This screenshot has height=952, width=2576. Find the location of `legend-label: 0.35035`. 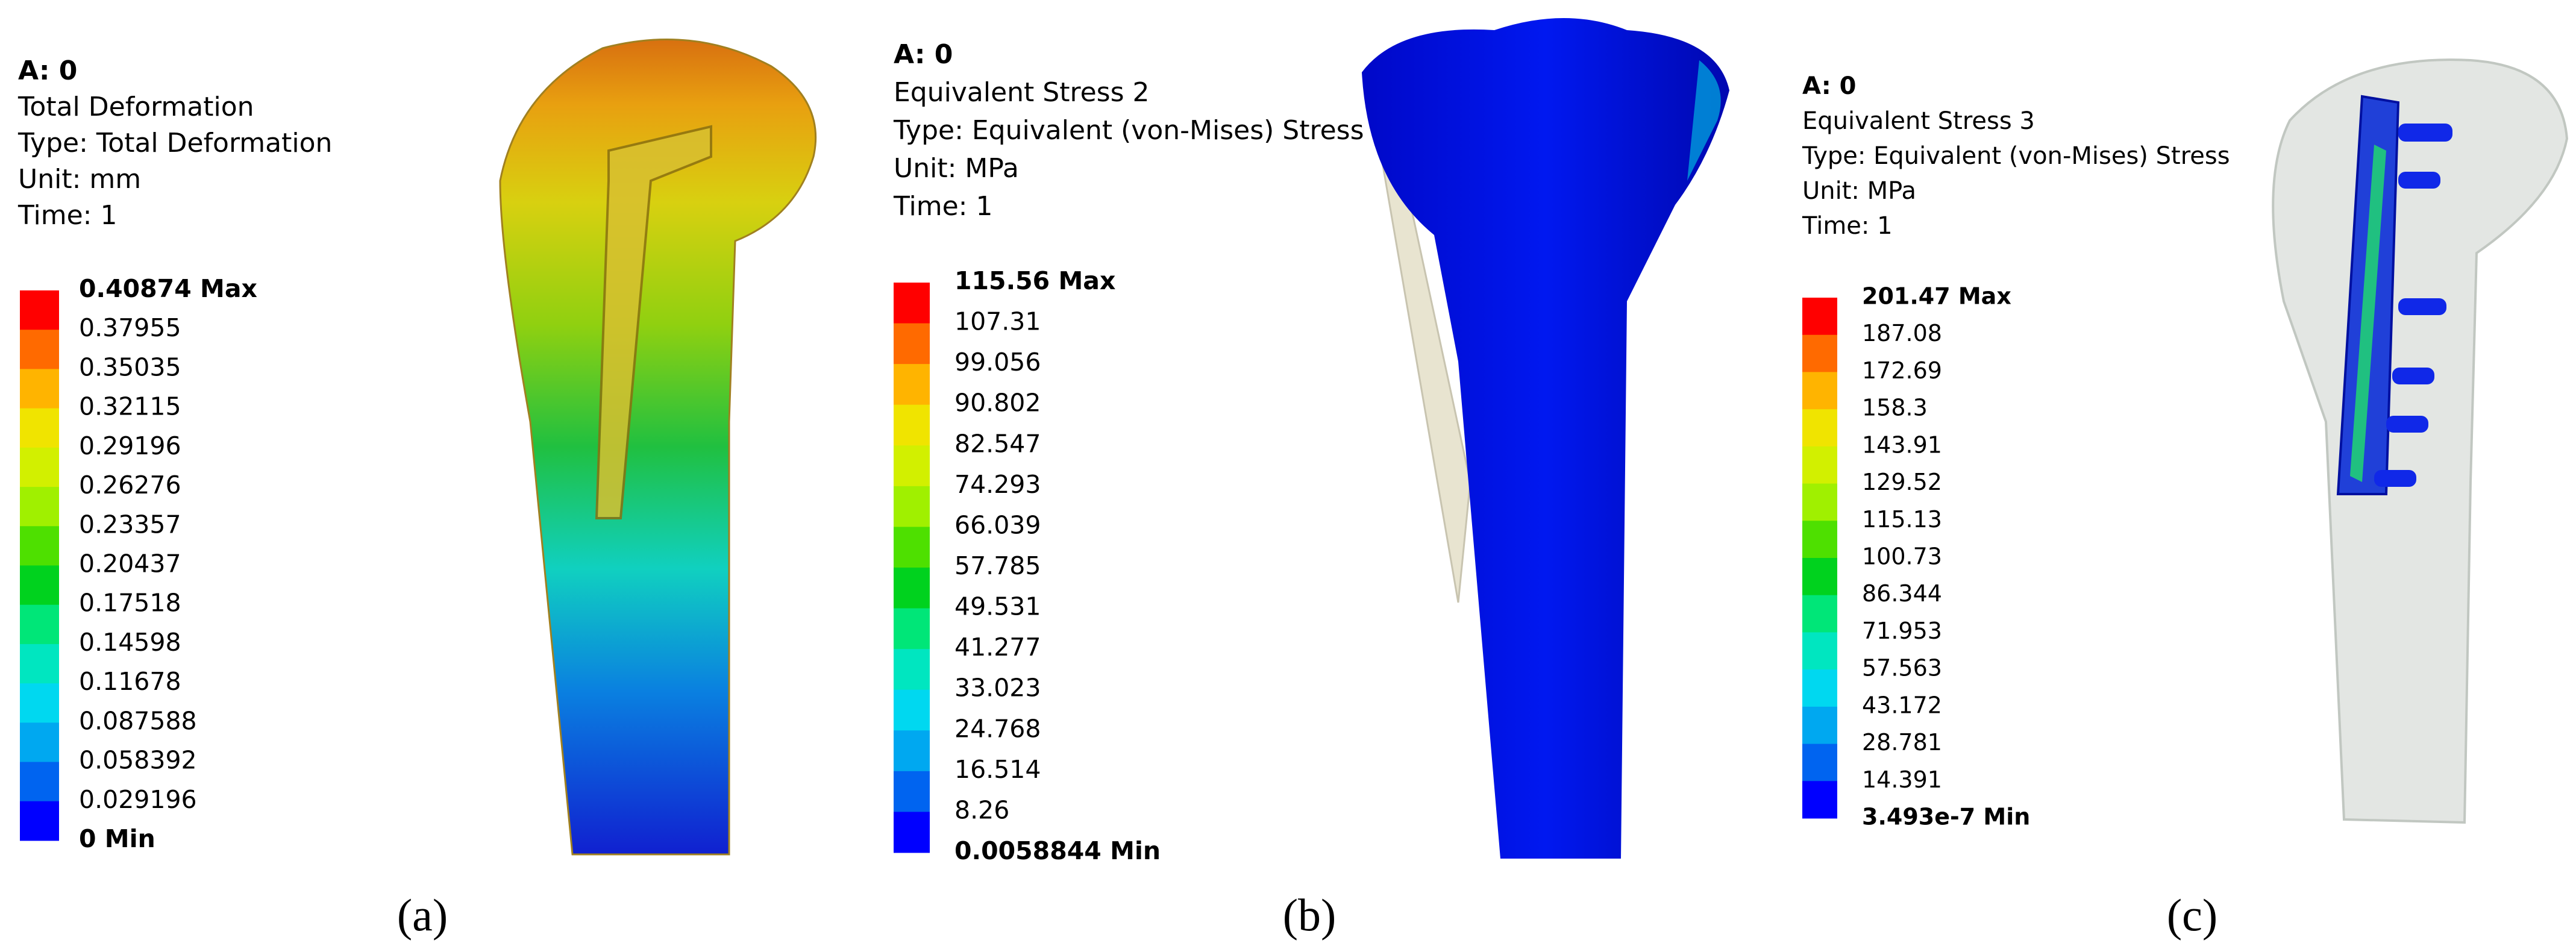

legend-label: 0.35035 is located at coordinates (130, 366).